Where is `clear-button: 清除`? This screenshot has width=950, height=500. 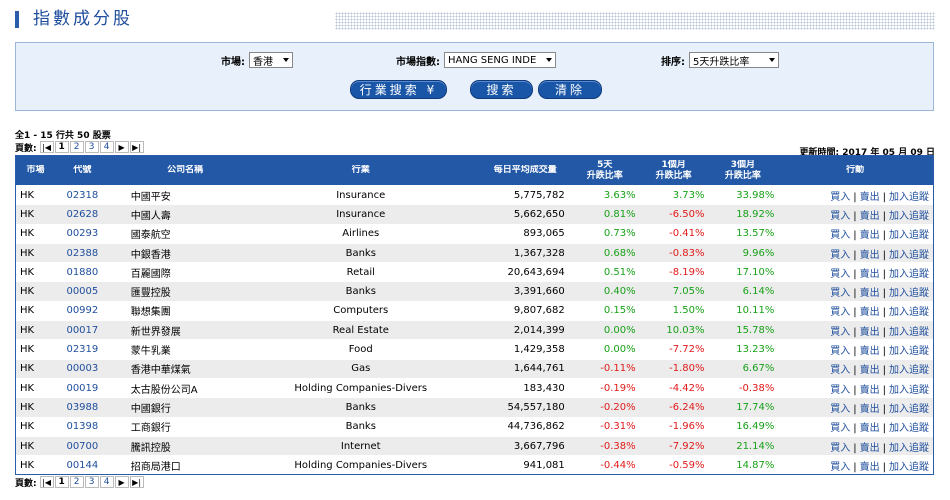
clear-button: 清除 is located at coordinates (570, 89).